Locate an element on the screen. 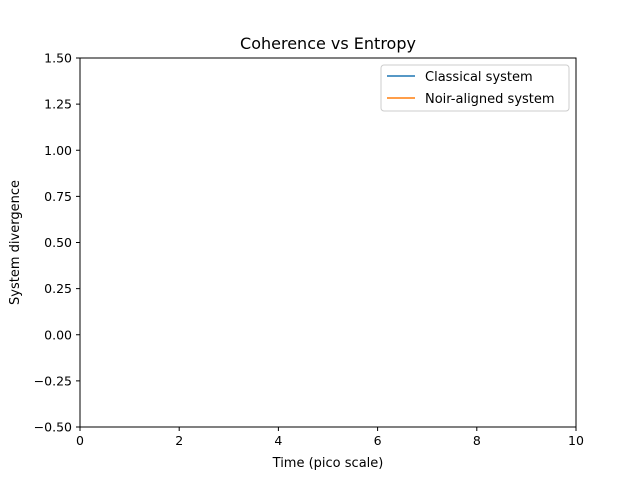 The width and height of the screenshot is (640, 480). x-axis-ticks: 0 2 4 6 8 10 is located at coordinates (330, 437).